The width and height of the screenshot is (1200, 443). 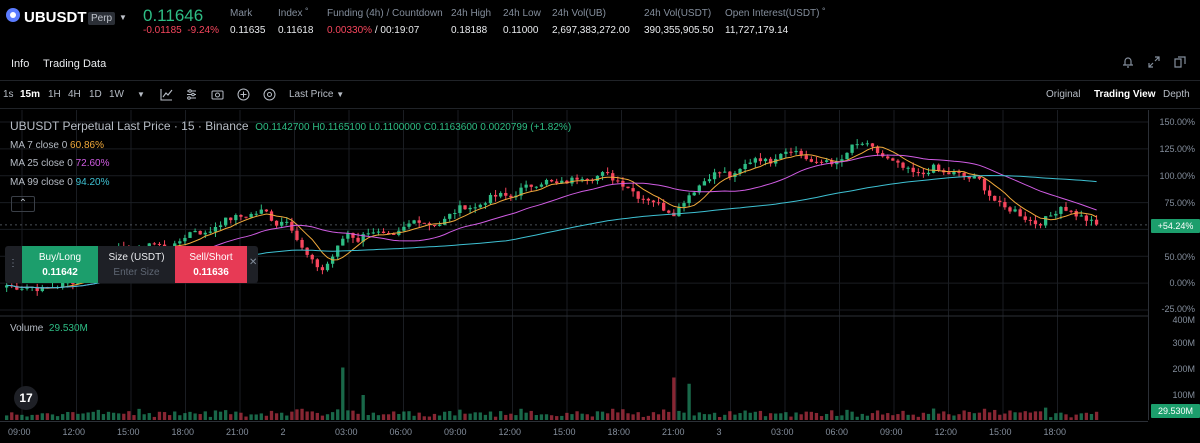 What do you see at coordinates (13, 263) in the screenshot?
I see `drag-handle-icon: ⋮` at bounding box center [13, 263].